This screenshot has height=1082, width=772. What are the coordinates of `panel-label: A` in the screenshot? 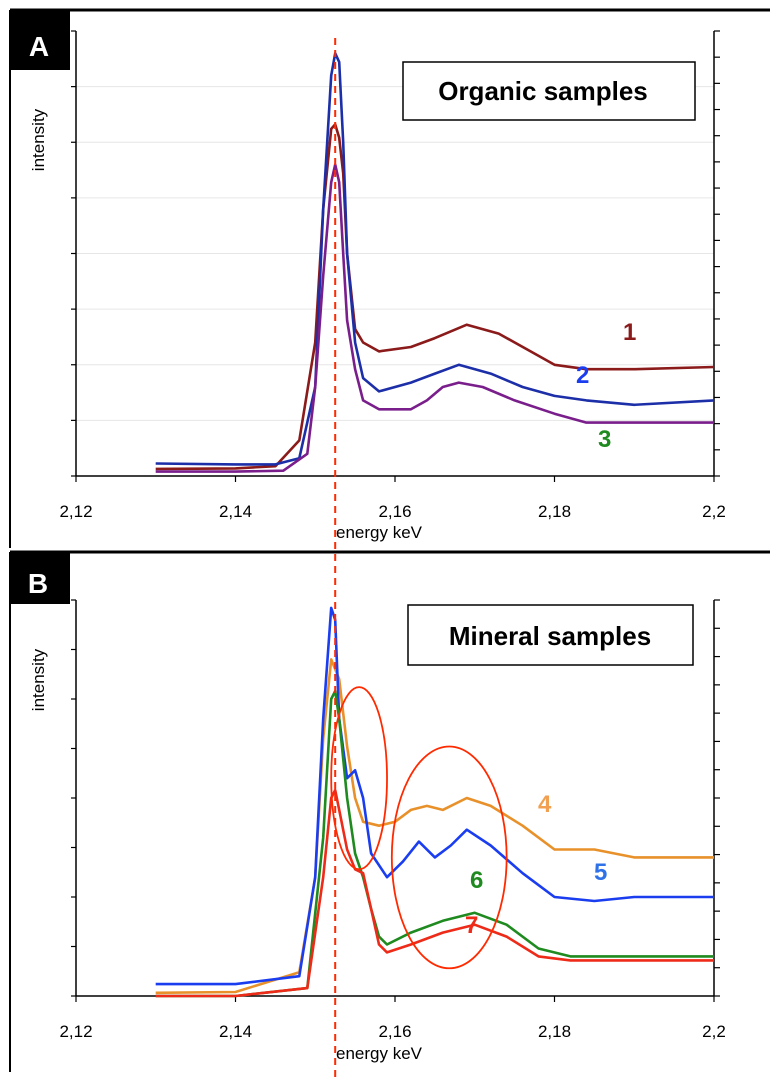 It's located at (39, 46).